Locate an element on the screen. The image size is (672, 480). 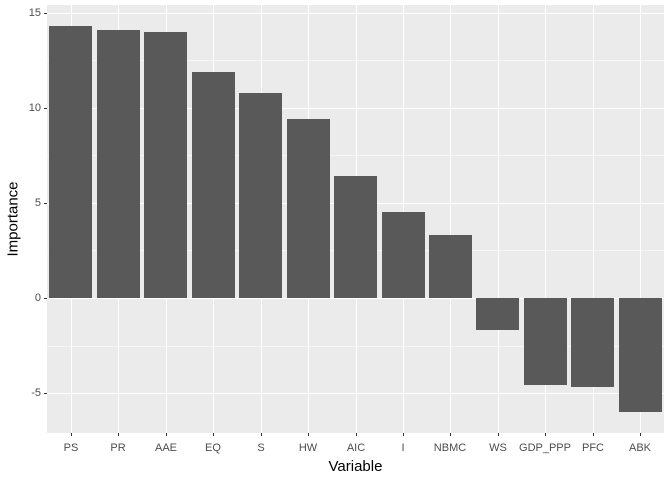
bar-PFC is located at coordinates (593, 342).